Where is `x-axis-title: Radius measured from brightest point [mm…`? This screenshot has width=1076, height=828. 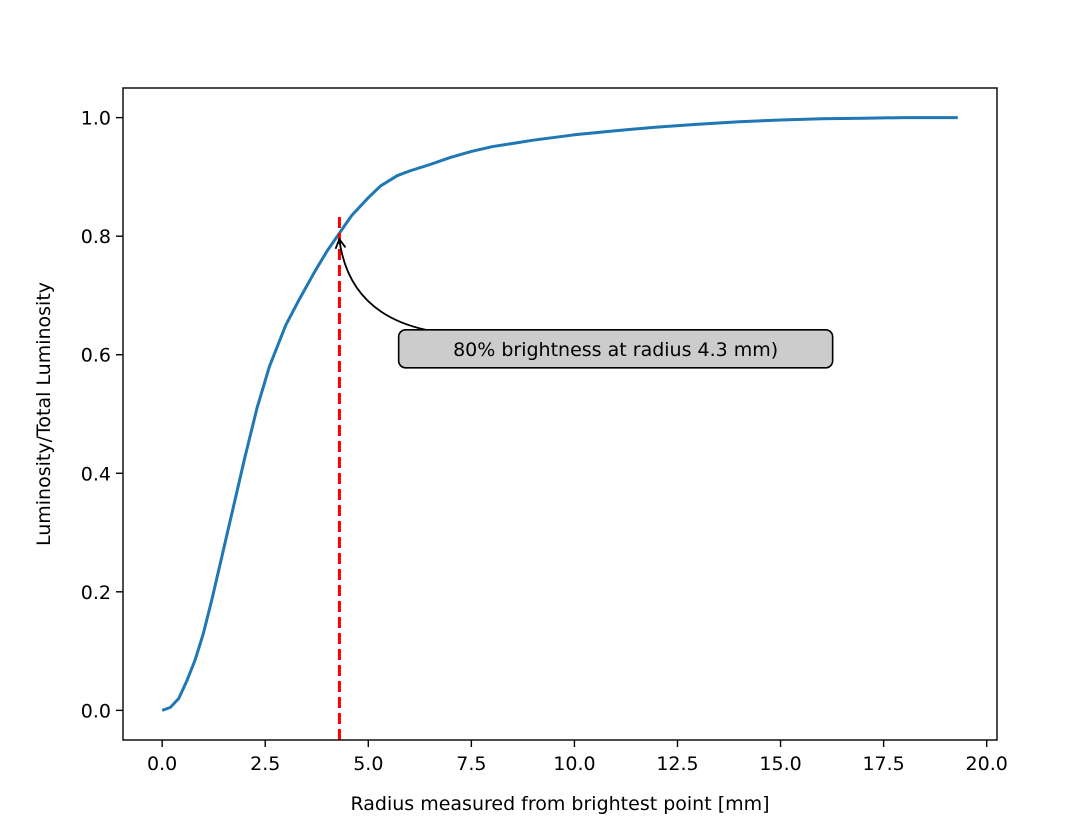 x-axis-title: Radius measured from brightest point [mm… is located at coordinates (559, 804).